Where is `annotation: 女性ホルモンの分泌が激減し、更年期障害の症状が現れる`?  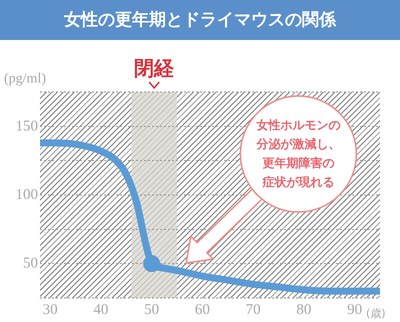 annotation: 女性ホルモンの分泌が激減し、更年期障害の症状が現れる is located at coordinates (298, 154).